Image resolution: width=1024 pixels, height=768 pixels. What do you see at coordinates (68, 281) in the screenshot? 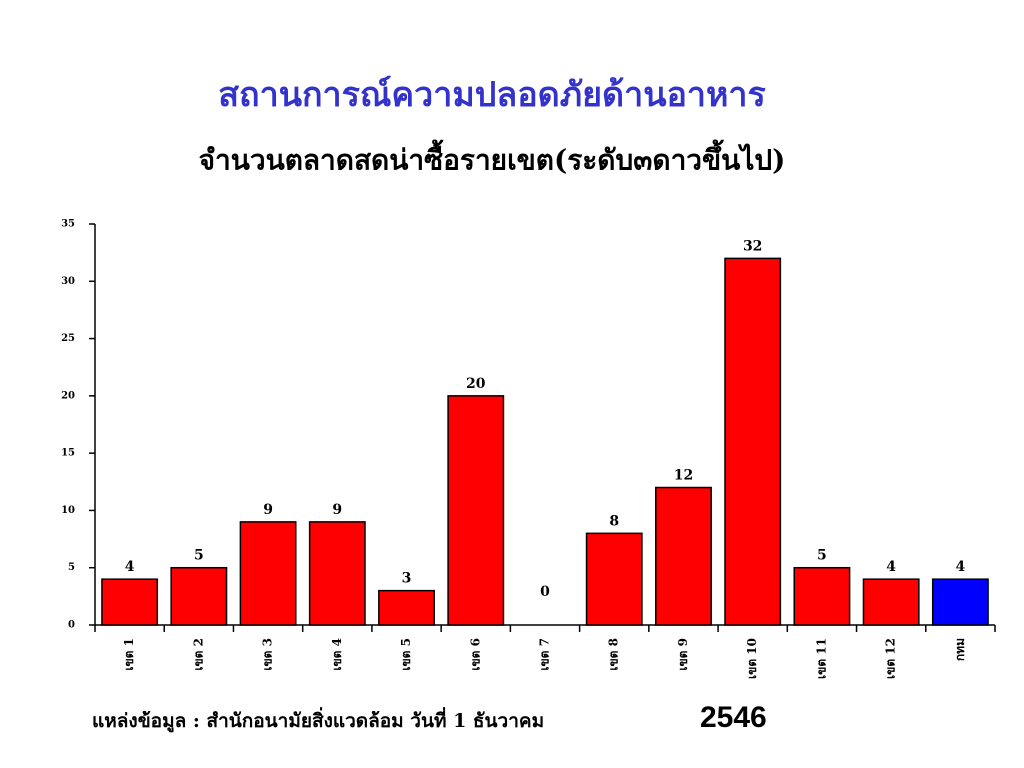
I see `y-tick-label: 30` at bounding box center [68, 281].